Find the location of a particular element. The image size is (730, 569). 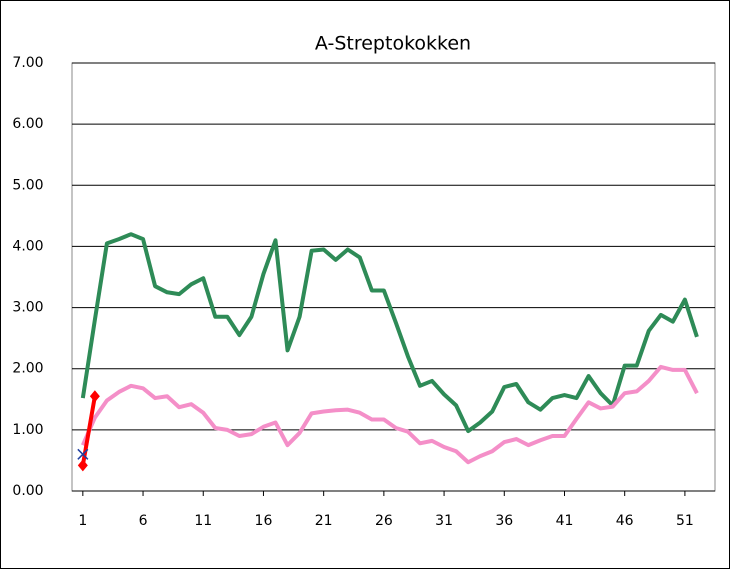

x-tick-label: 31 is located at coordinates (444, 521).